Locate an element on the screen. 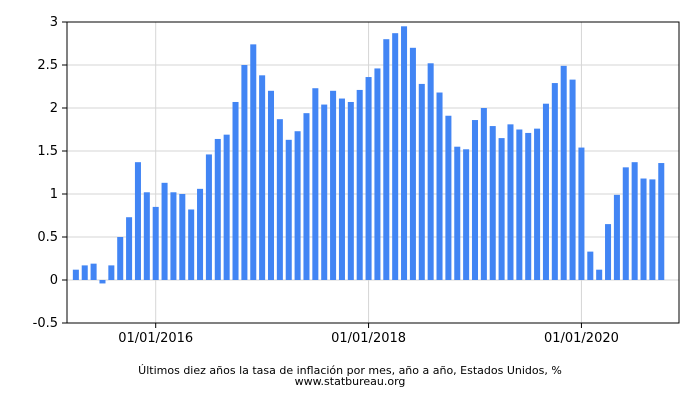 Image resolution: width=700 pixels, height=400 pixels. x-tick-label: 01/01/2016 is located at coordinates (155, 338).